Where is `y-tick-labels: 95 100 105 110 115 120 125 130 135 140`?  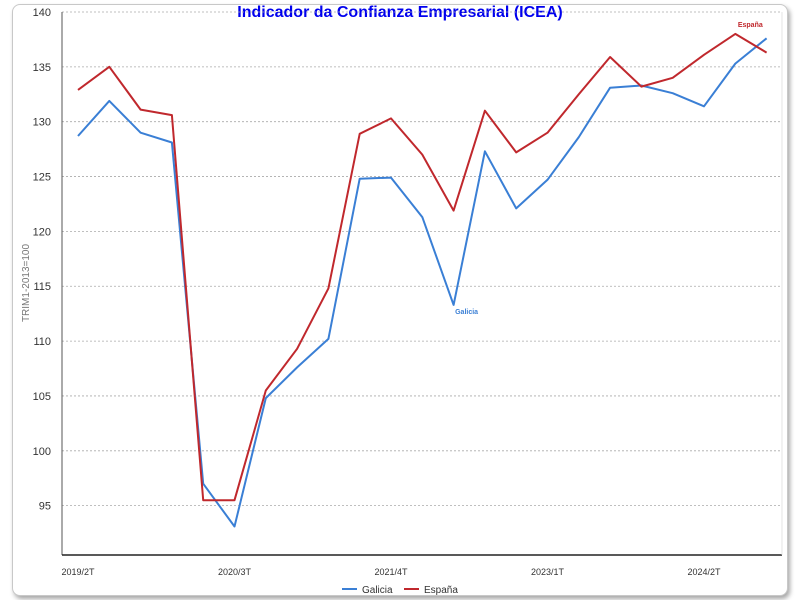 y-tick-labels: 95 100 105 110 115 120 125 130 135 140 is located at coordinates (42, 260).